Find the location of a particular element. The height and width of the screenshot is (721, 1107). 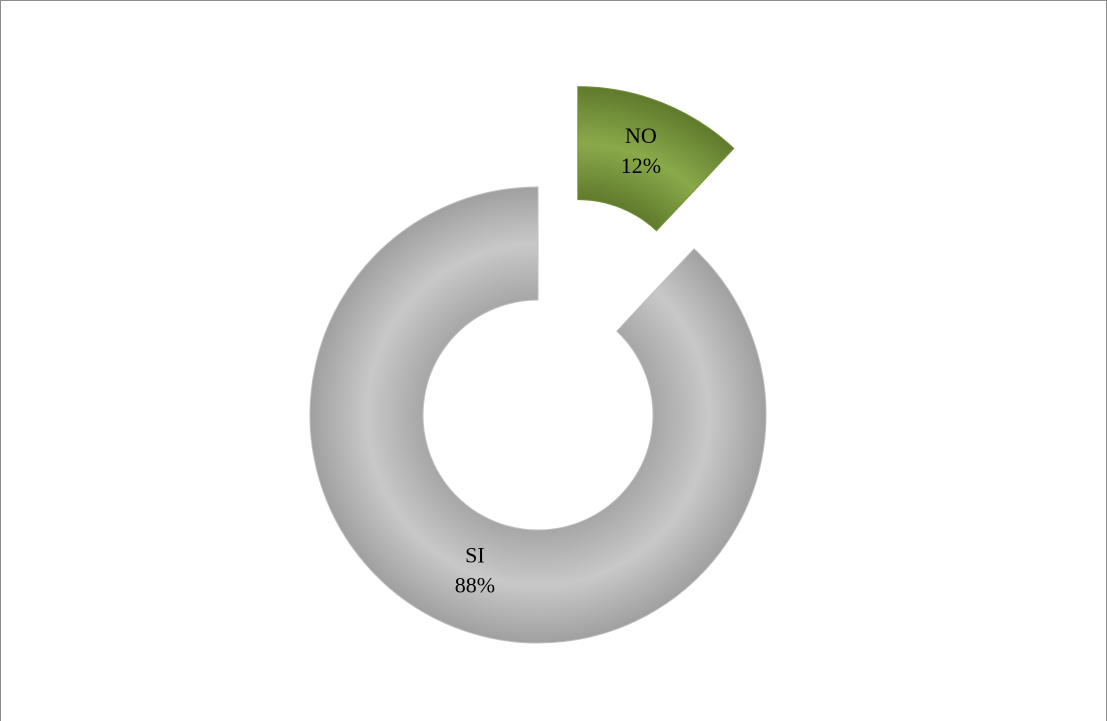

data-label: NO 12% is located at coordinates (641, 150).